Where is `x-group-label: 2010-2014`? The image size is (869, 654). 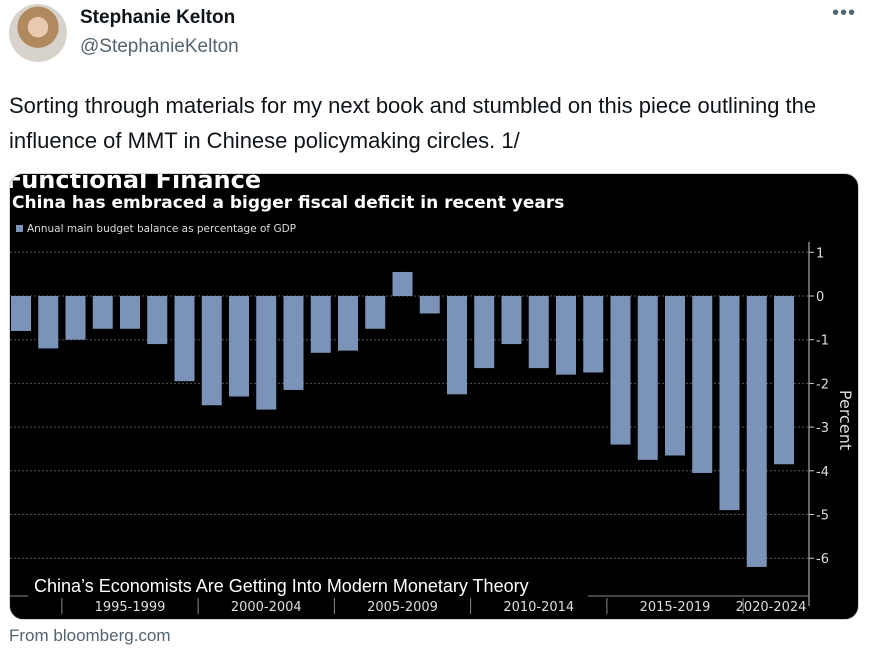 x-group-label: 2010-2014 is located at coordinates (538, 607).